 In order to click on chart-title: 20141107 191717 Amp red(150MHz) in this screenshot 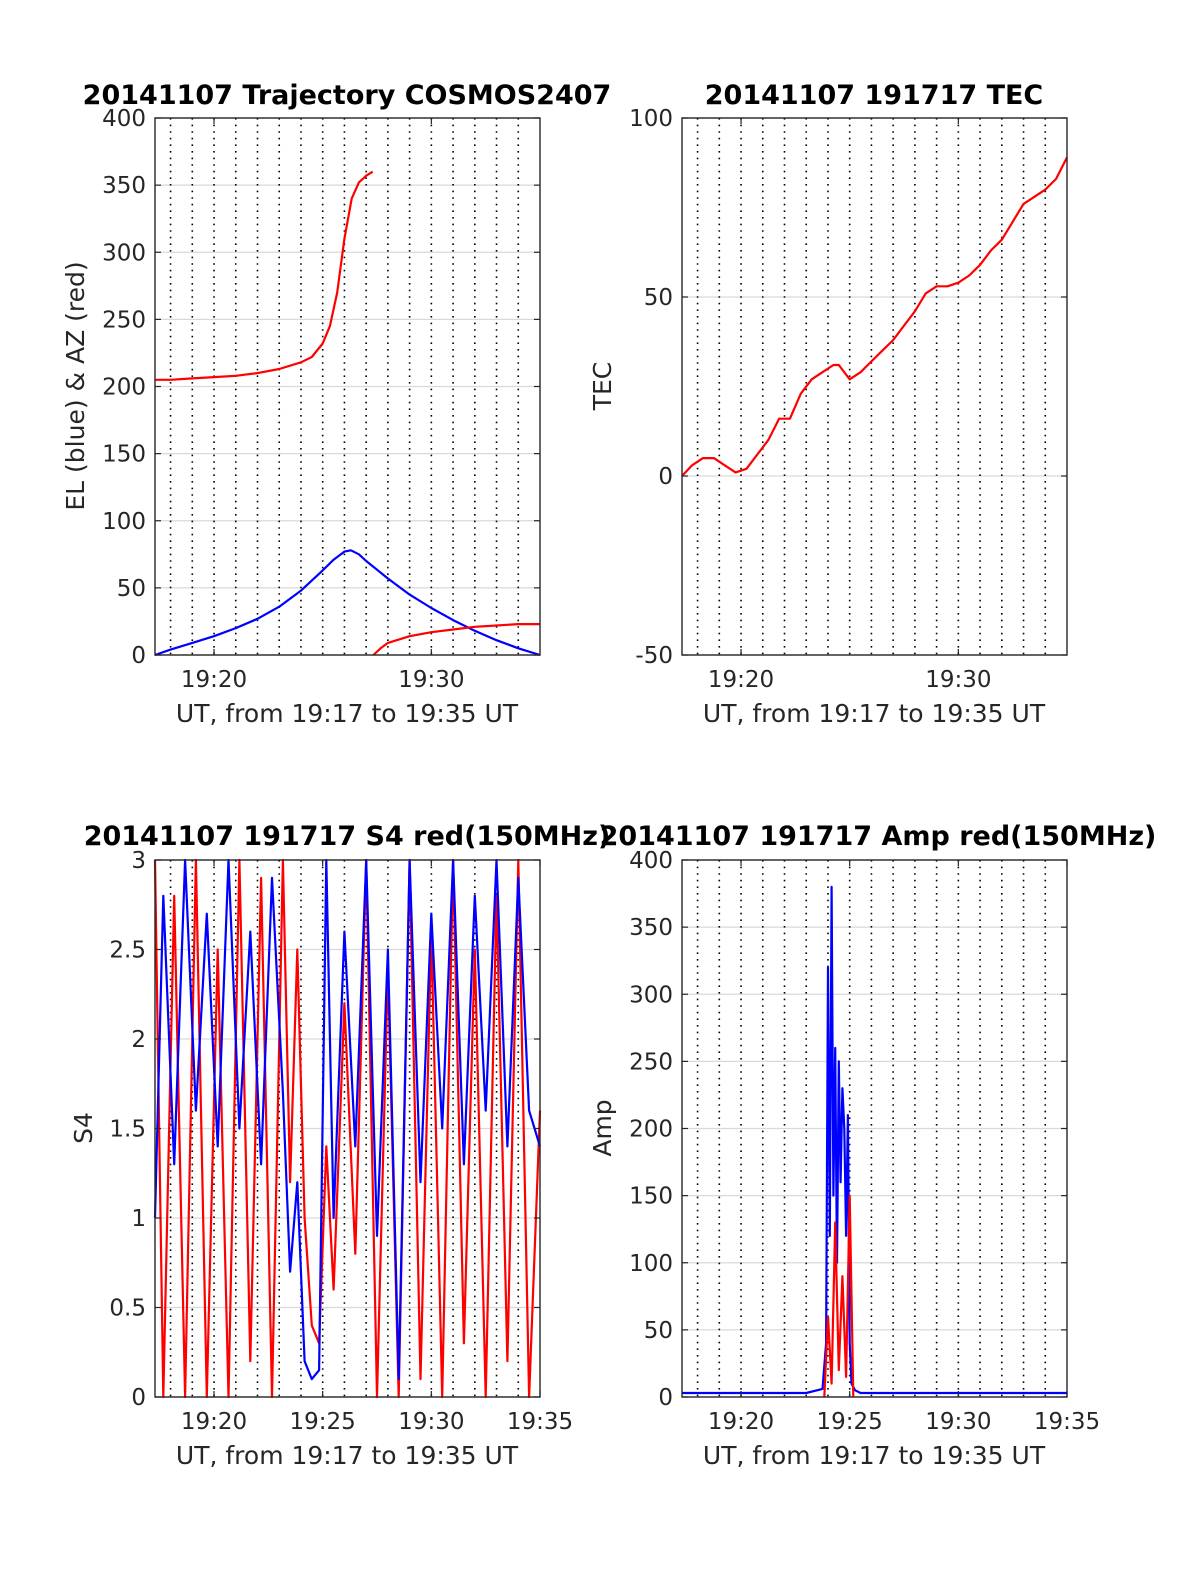, I will do `click(878, 836)`.